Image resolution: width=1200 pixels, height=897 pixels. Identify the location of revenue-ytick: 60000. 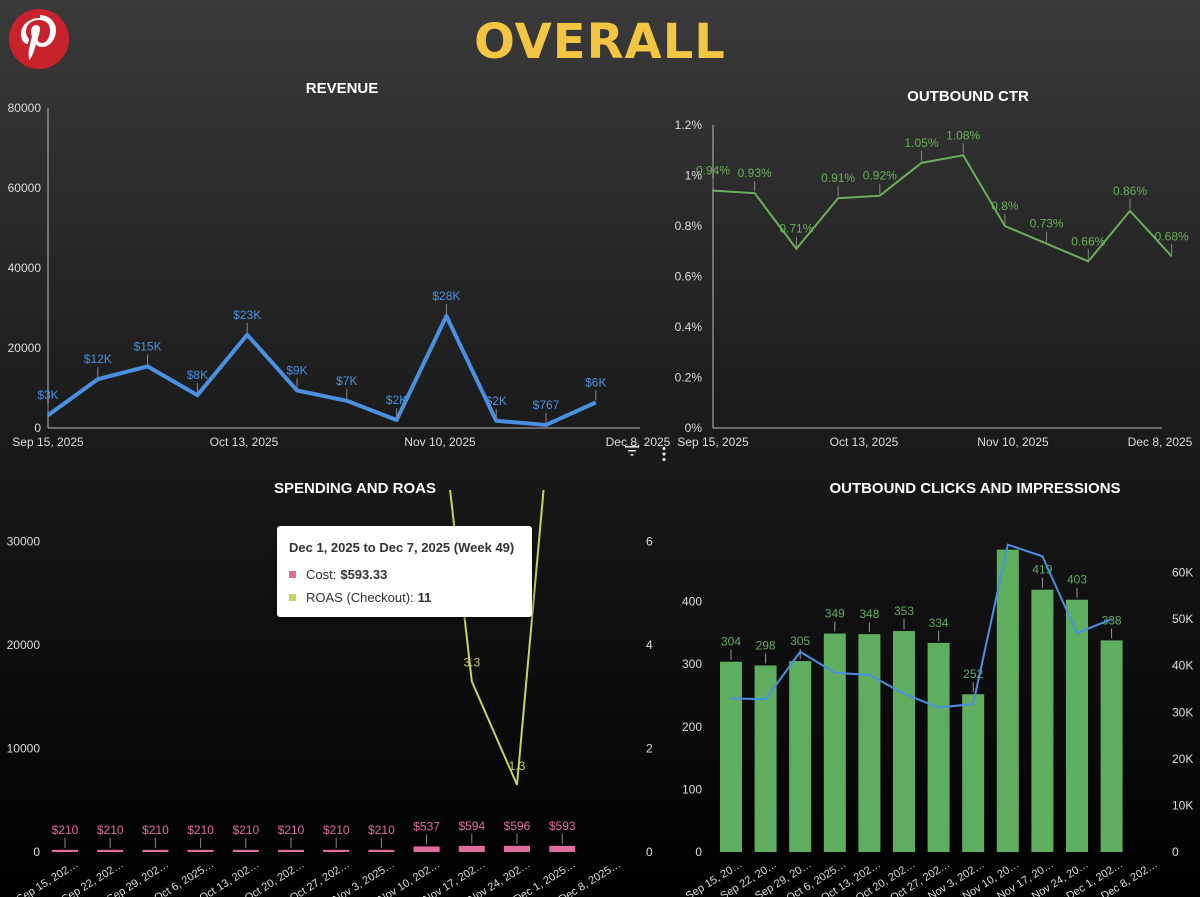
(25, 188).